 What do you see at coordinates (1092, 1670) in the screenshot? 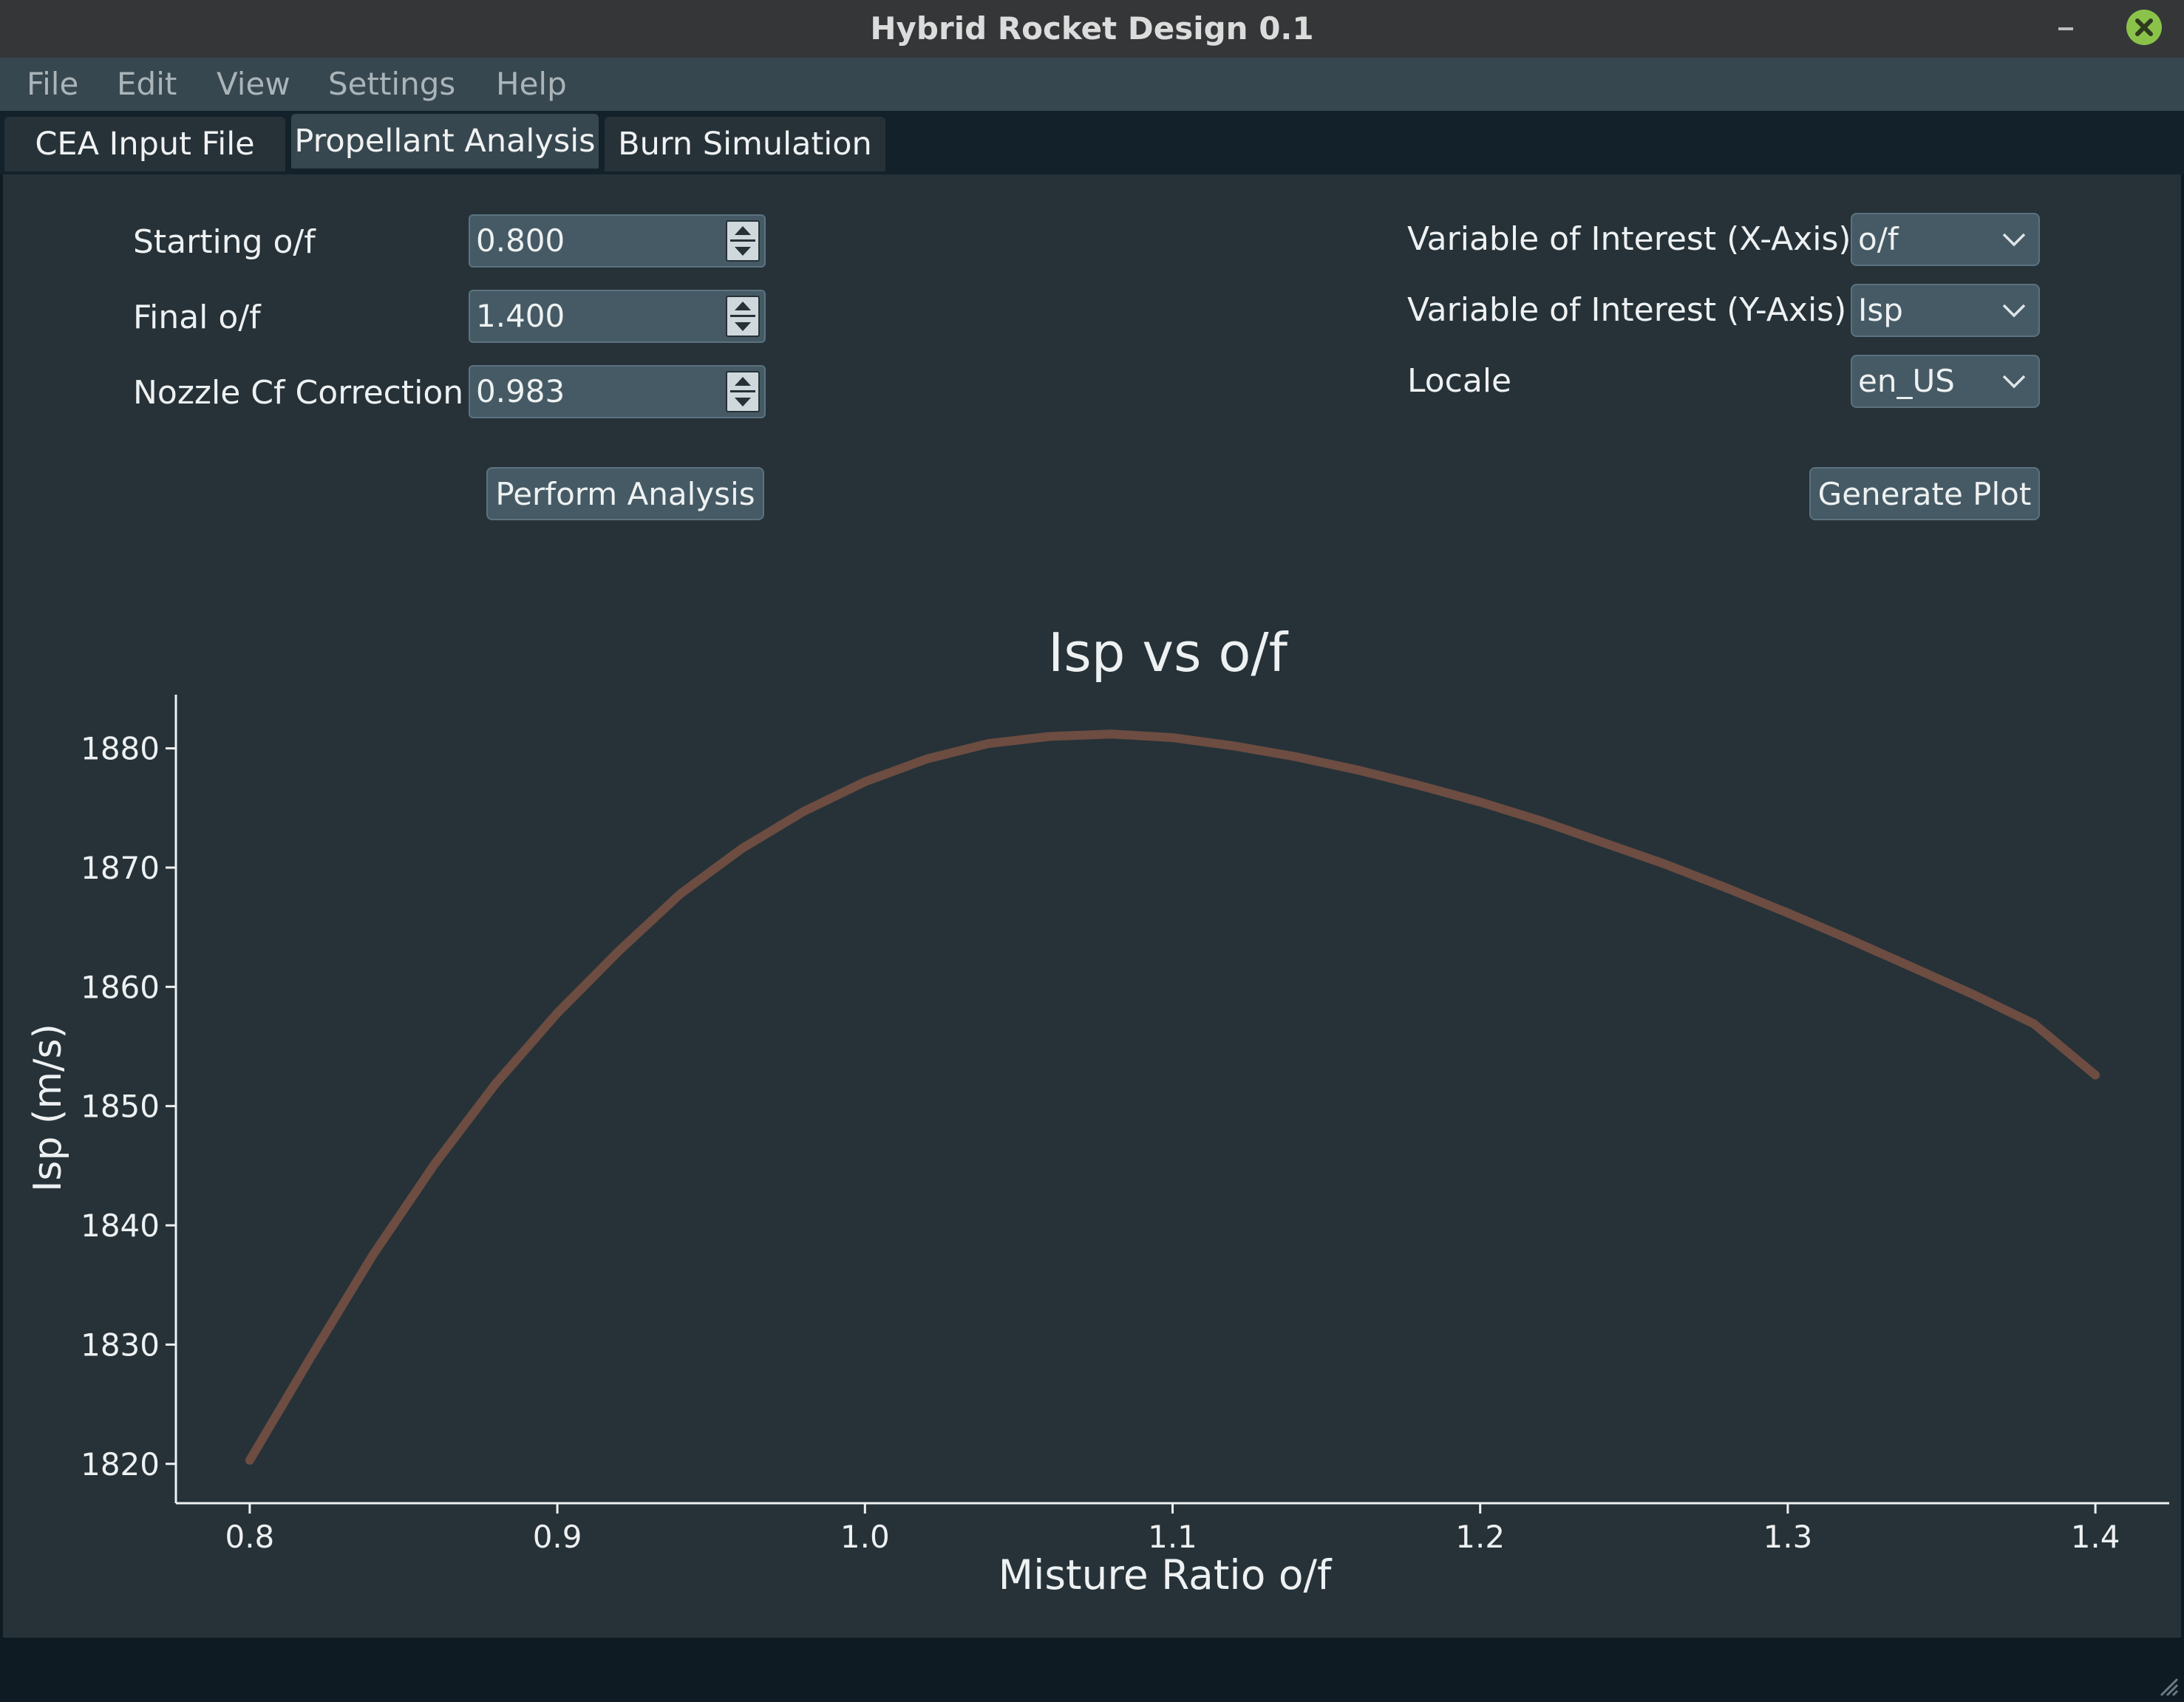
I see `status-bar` at bounding box center [1092, 1670].